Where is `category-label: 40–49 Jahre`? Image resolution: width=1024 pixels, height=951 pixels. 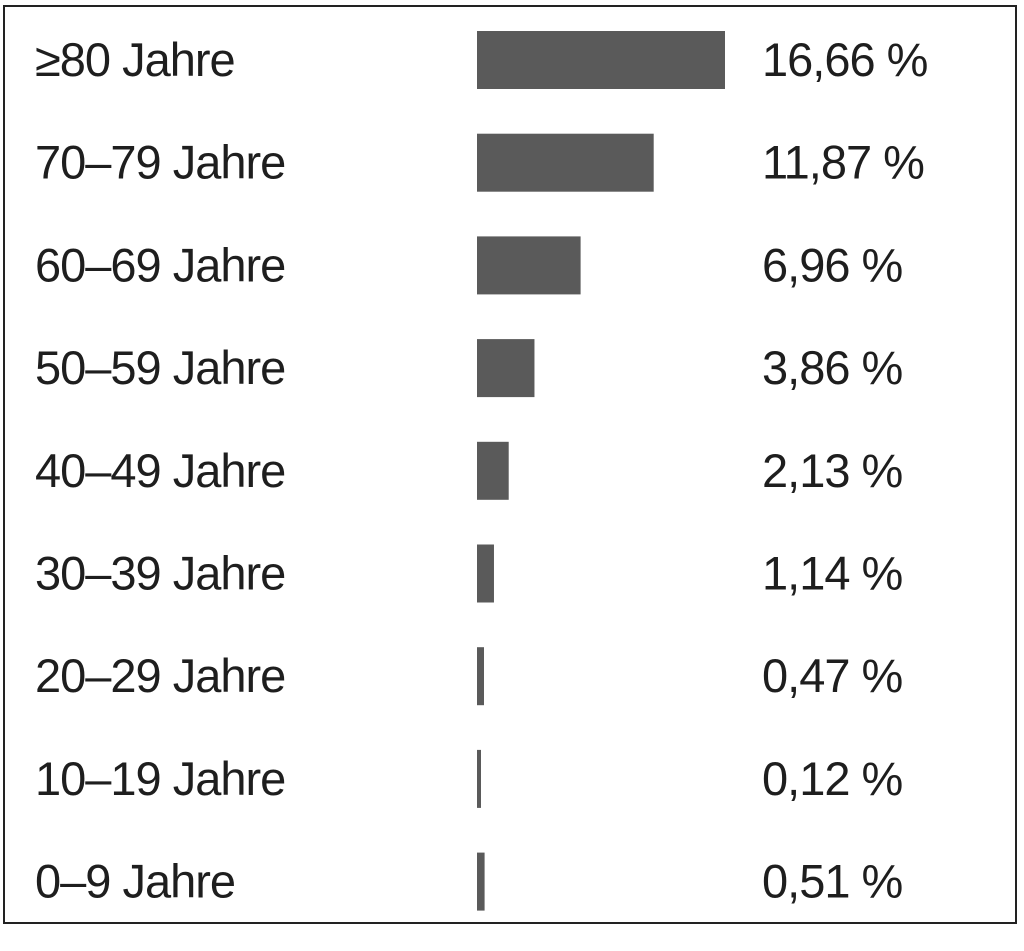 category-label: 40–49 Jahre is located at coordinates (160, 470).